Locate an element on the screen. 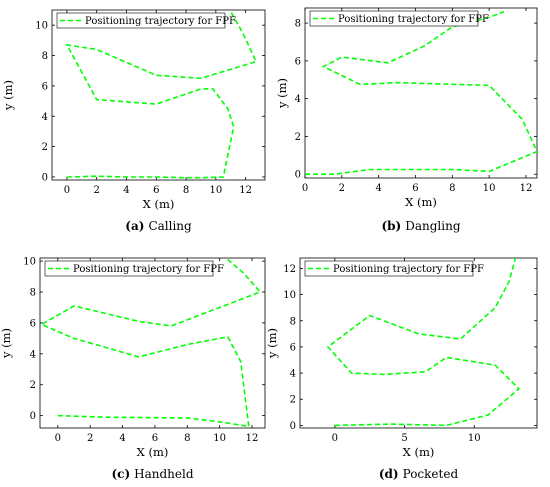  caption-text: Calling is located at coordinates (170, 226).